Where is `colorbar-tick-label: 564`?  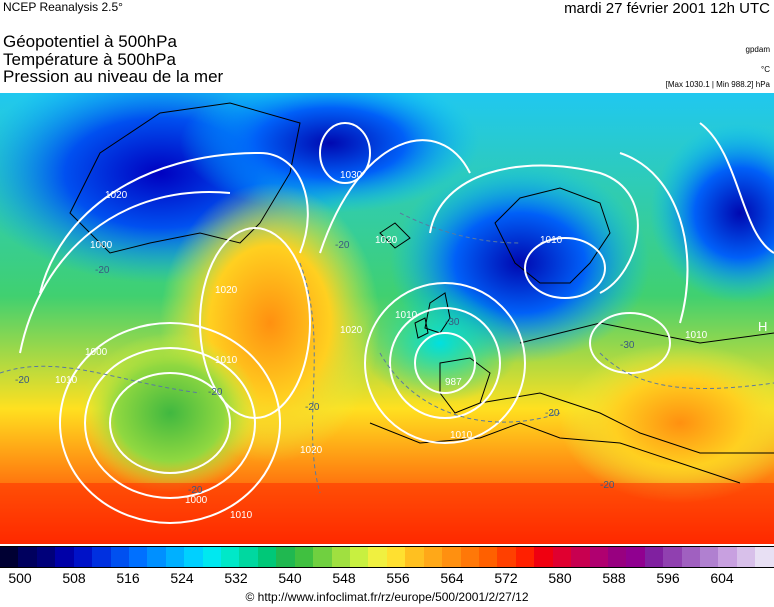 colorbar-tick-label: 564 is located at coordinates (452, 578).